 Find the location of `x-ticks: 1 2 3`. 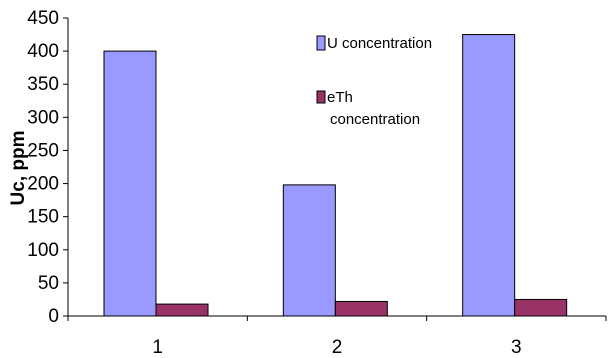

x-ticks: 1 2 3 is located at coordinates (337, 337).